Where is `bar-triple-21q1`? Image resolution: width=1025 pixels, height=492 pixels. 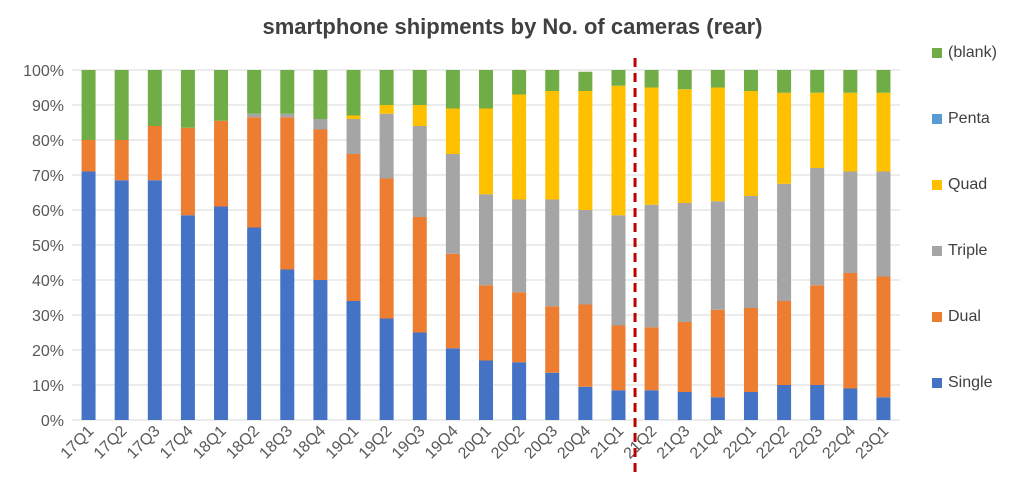
bar-triple-21q1 is located at coordinates (618, 270).